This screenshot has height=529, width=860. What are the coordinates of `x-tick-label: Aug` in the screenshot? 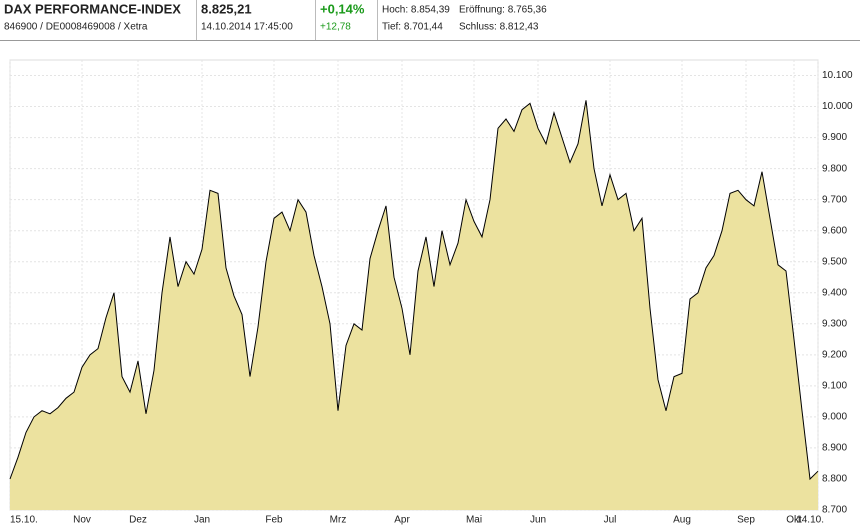 It's located at (682, 520).